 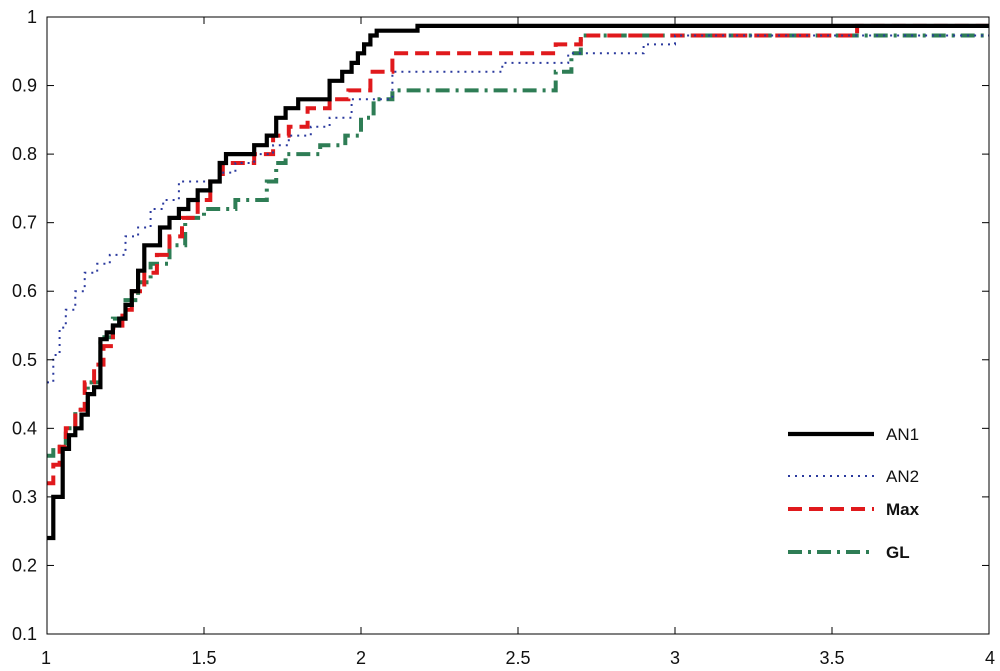 I want to click on legend: AN1 AN2 Max GL, so click(x=854, y=493).